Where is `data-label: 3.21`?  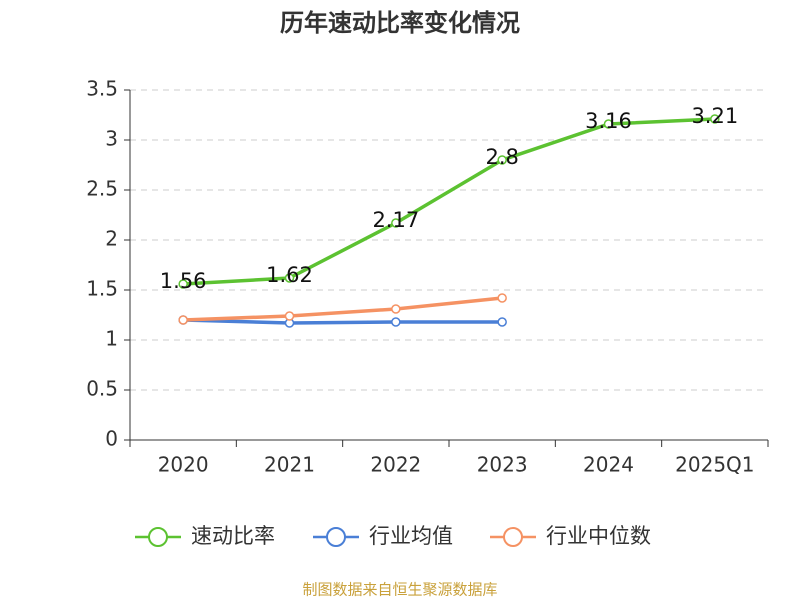 data-label: 3.21 is located at coordinates (714, 116).